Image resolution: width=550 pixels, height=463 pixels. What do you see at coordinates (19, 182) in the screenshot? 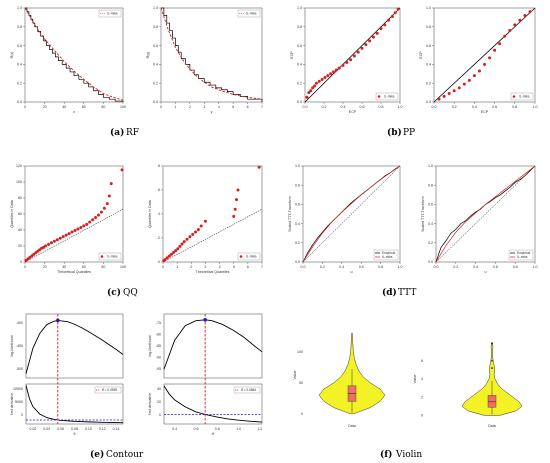
I see `y-tick-label: 100` at bounding box center [19, 182].